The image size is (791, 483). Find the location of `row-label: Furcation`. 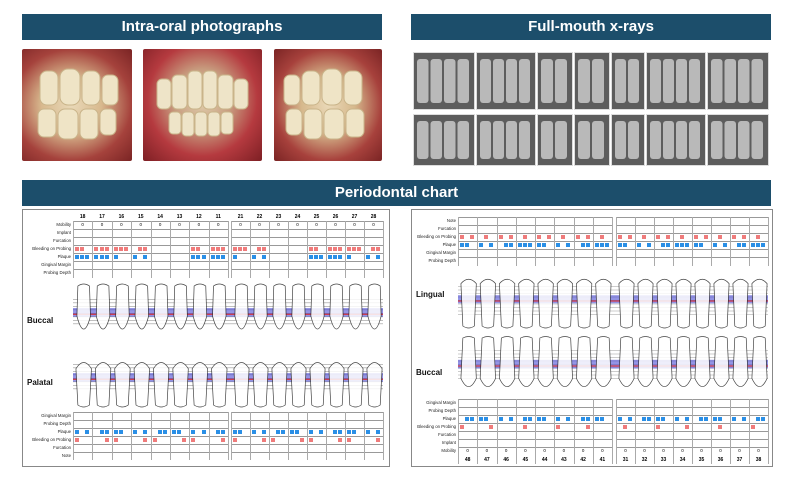

row-label: Furcation is located at coordinates (62, 447).